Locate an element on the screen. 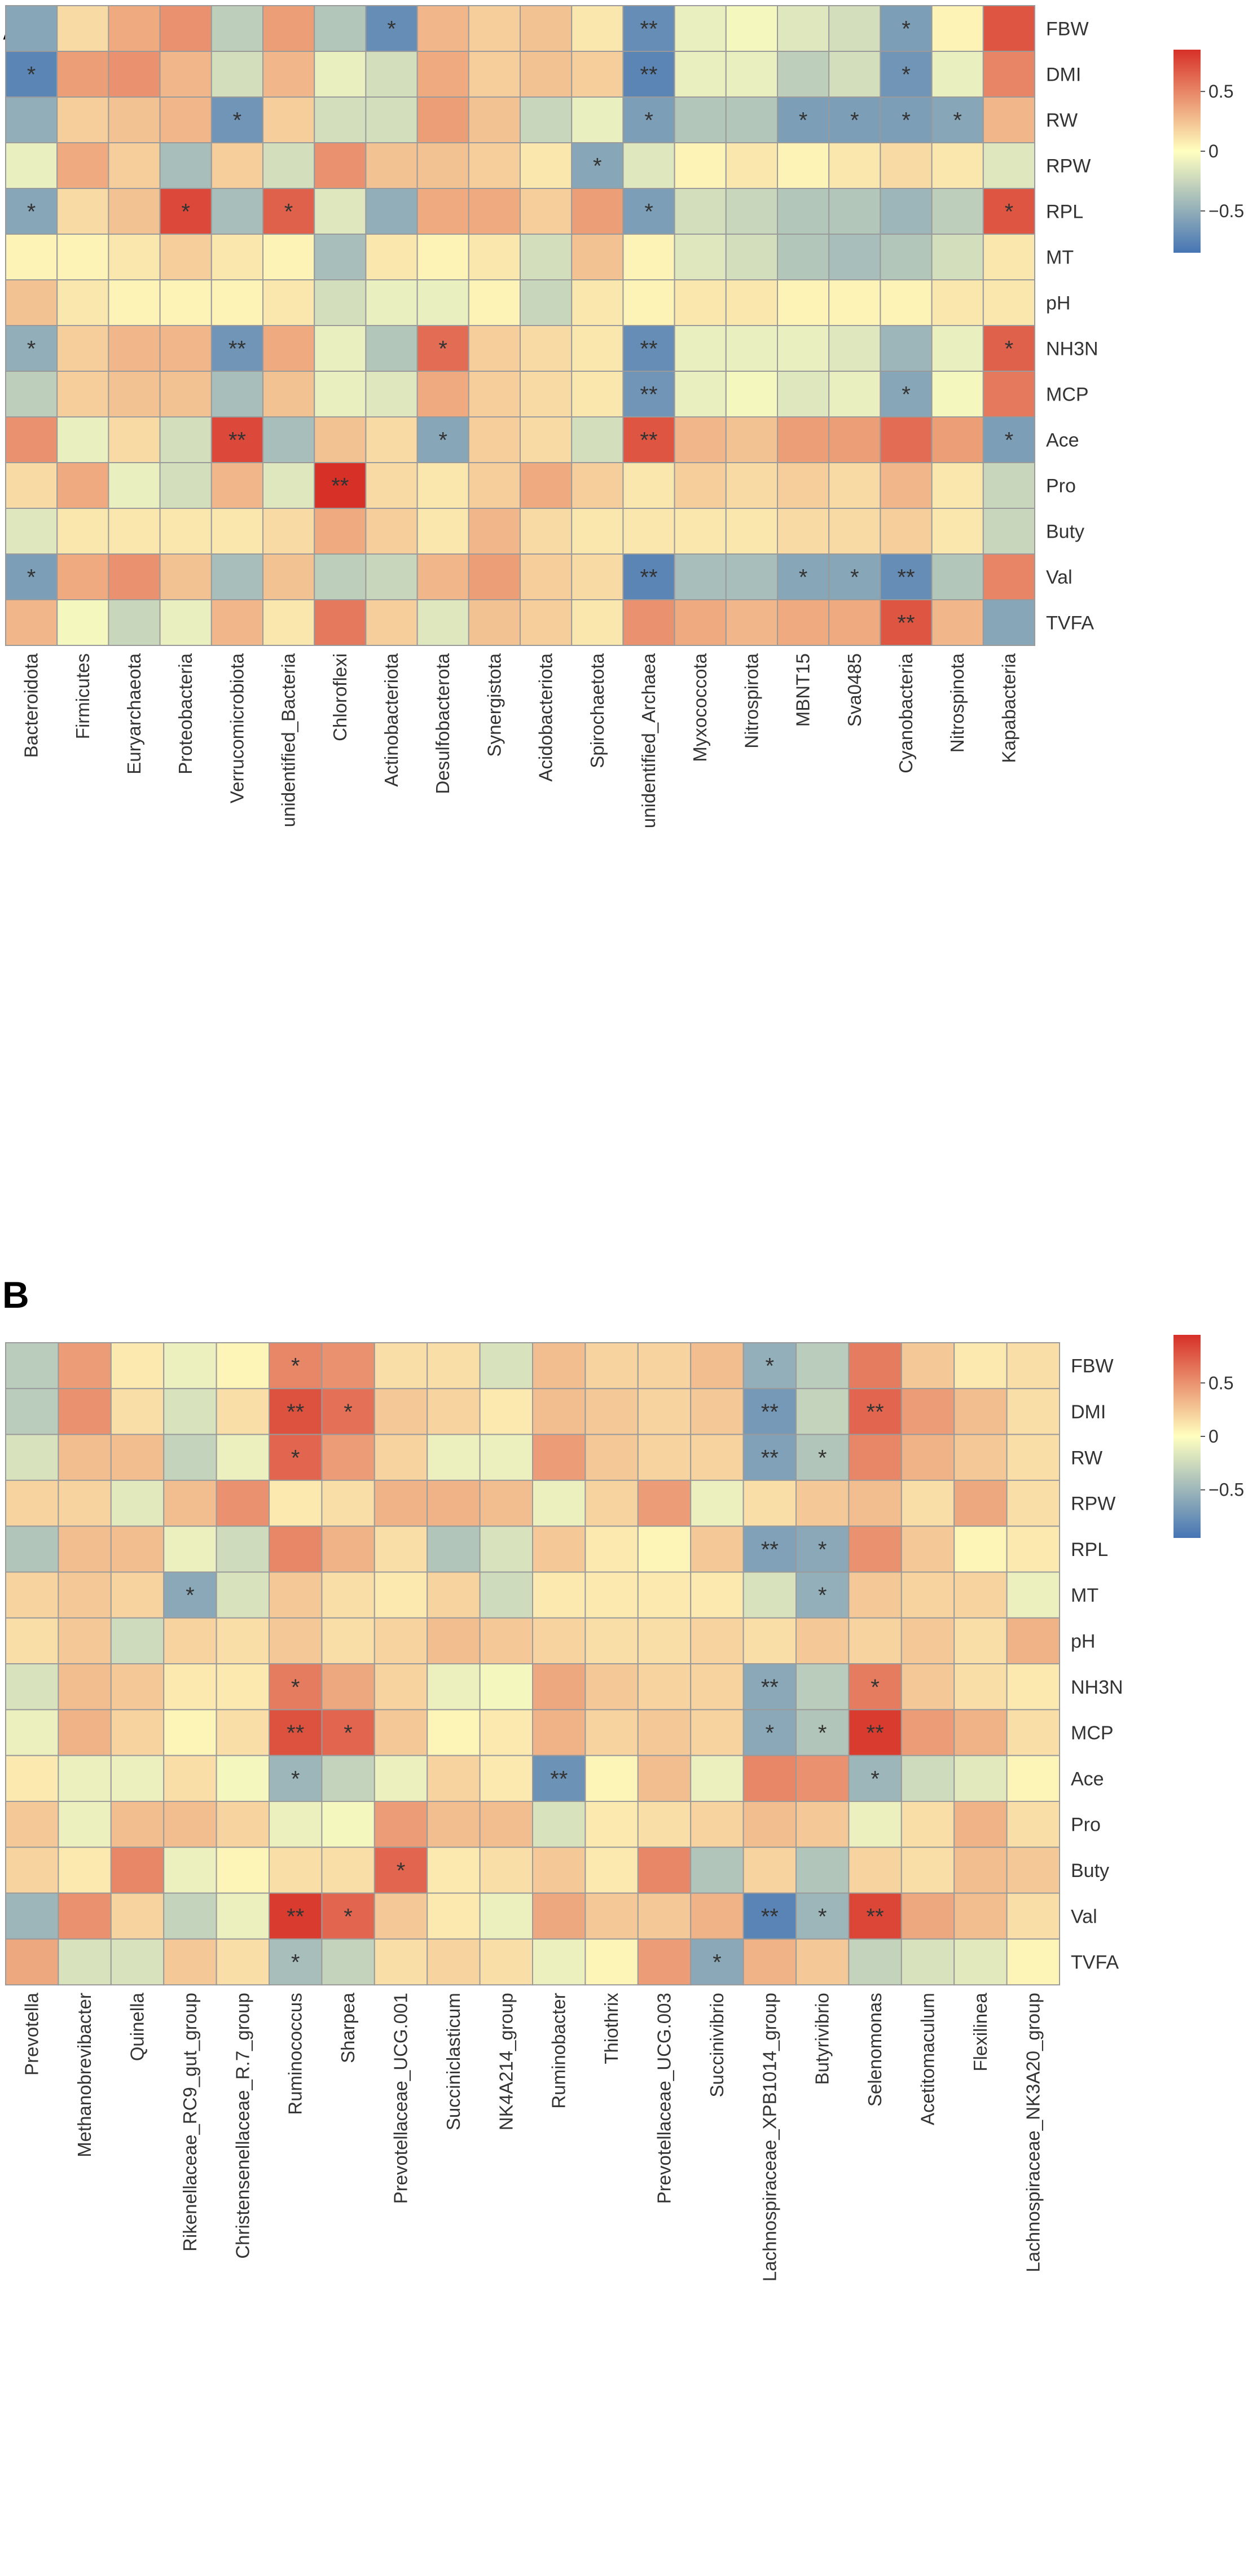 This screenshot has height=2576, width=1257. legend-colorbar is located at coordinates (1187, 1436).